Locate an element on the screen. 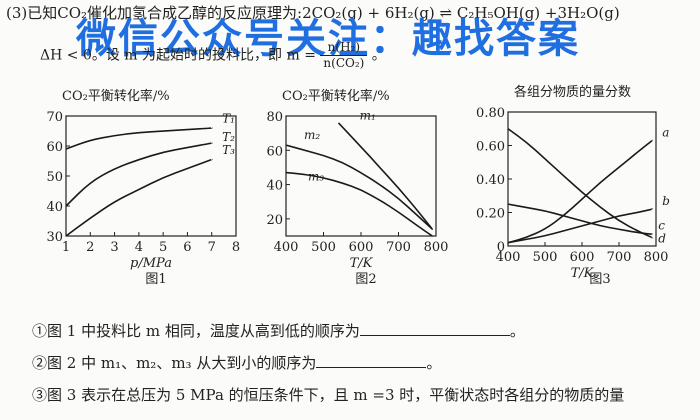  ratio-definition-prefix: ΔH < 0。设 m 为起始时的投料比，即 m = is located at coordinates (178, 55).